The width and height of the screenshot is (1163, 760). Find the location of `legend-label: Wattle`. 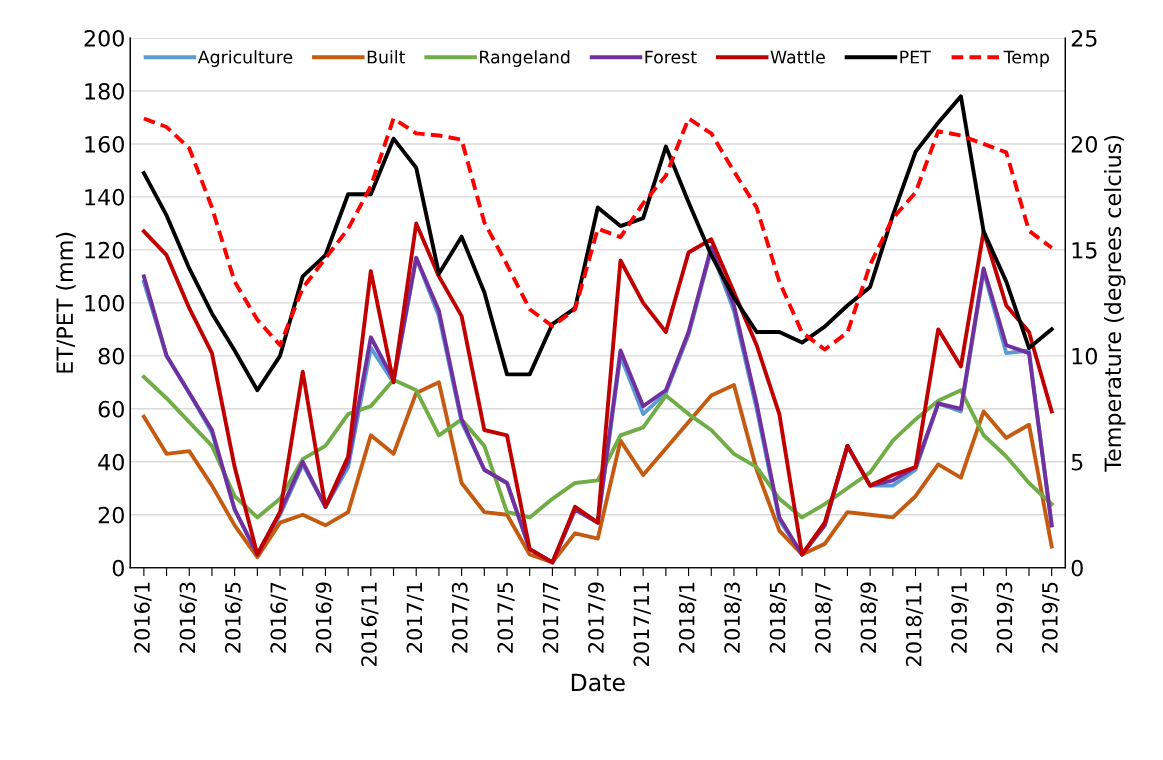

legend-label: Wattle is located at coordinates (797, 57).